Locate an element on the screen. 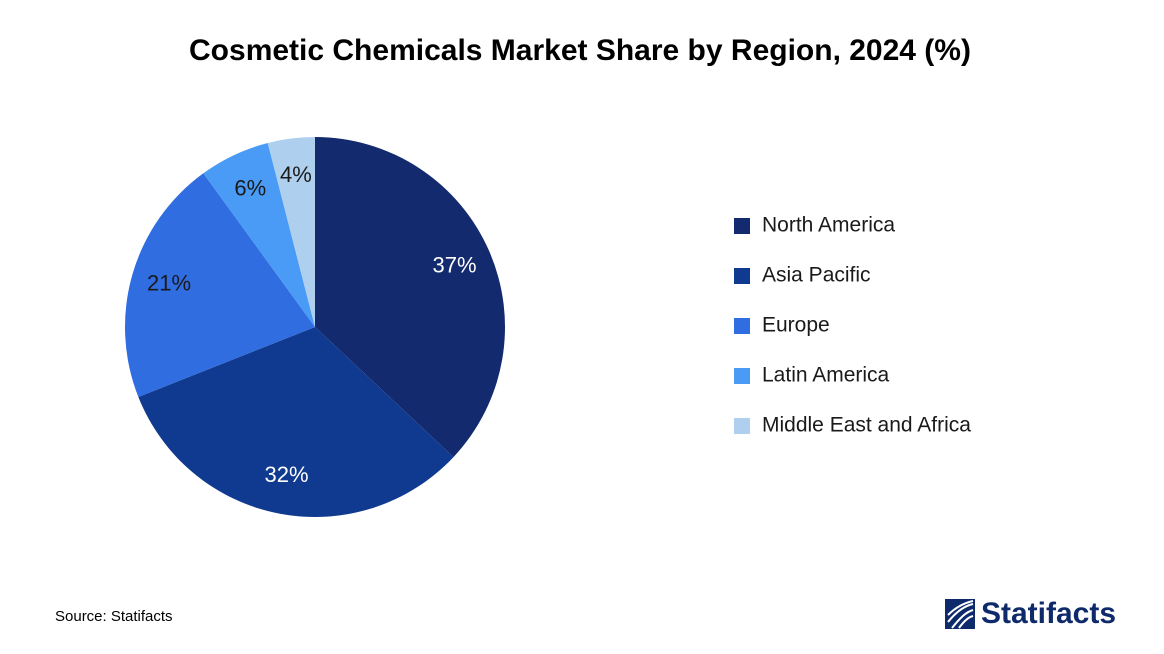 This screenshot has width=1164, height=654. legend-label: Latin America is located at coordinates (826, 375).